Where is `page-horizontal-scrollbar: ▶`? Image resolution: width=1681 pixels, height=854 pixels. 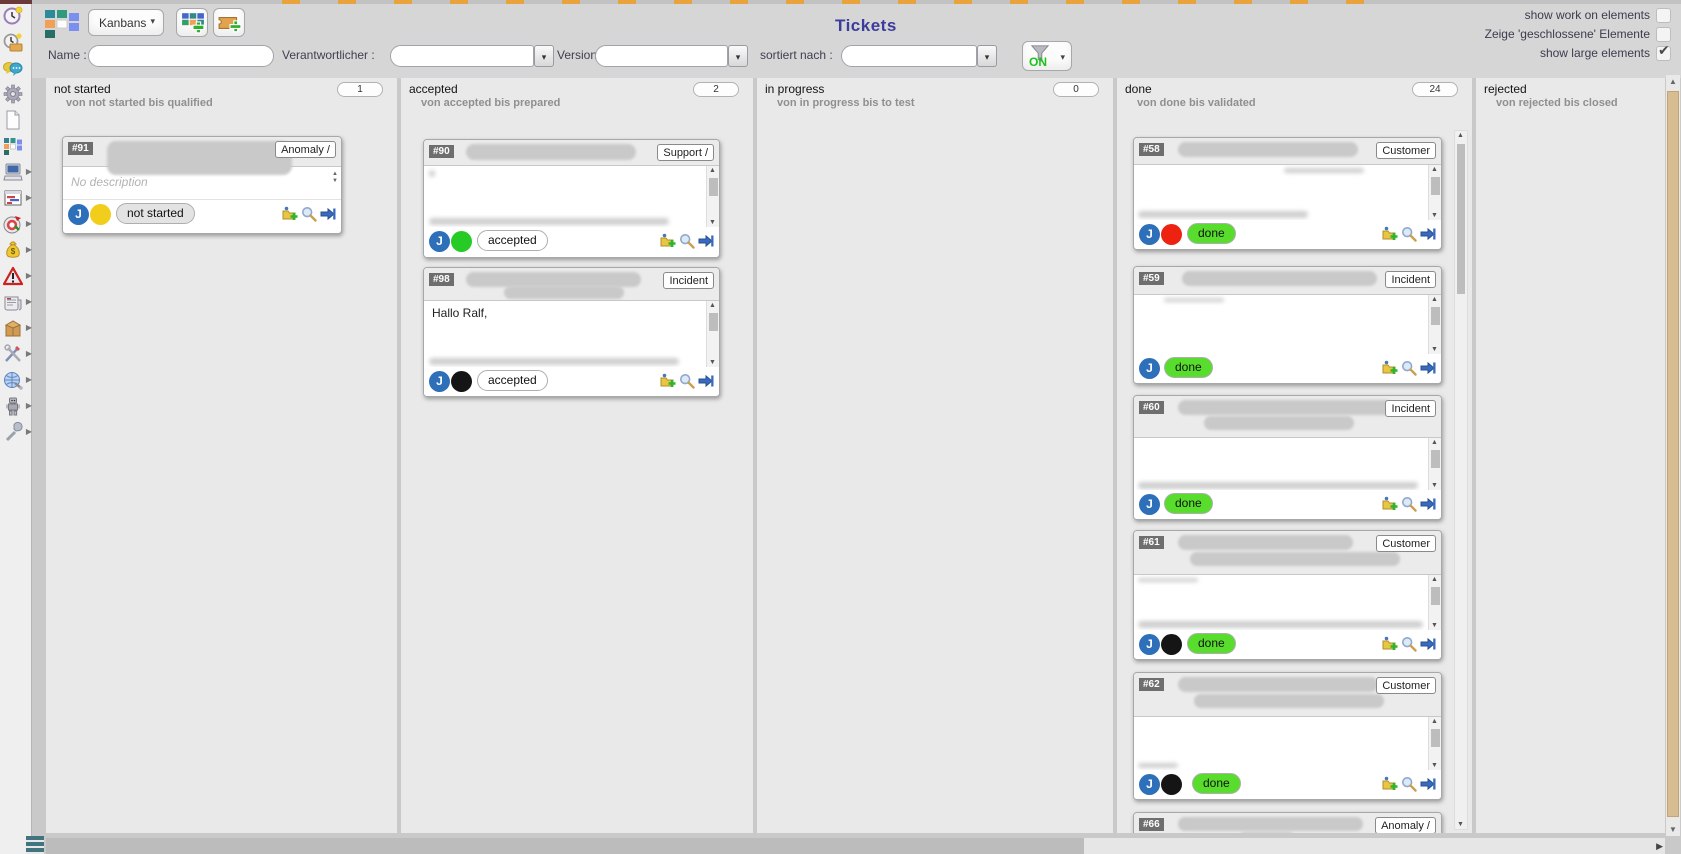 page-horizontal-scrollbar: ▶ is located at coordinates (855, 846).